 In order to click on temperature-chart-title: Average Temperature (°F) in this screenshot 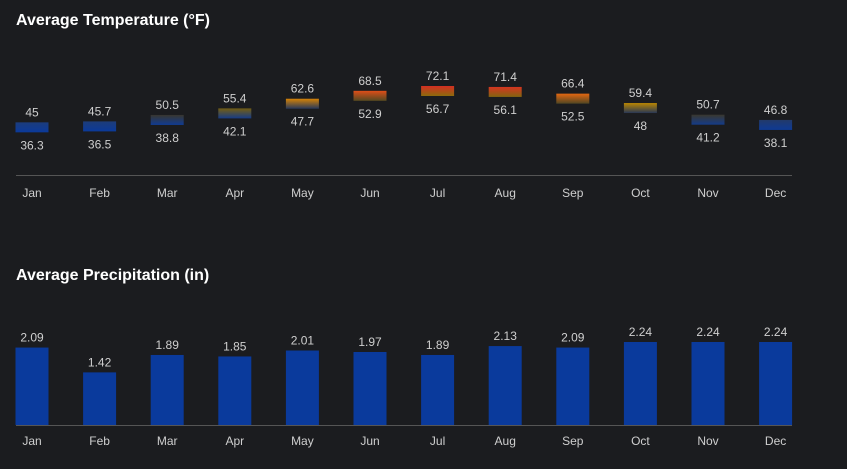, I will do `click(113, 20)`.